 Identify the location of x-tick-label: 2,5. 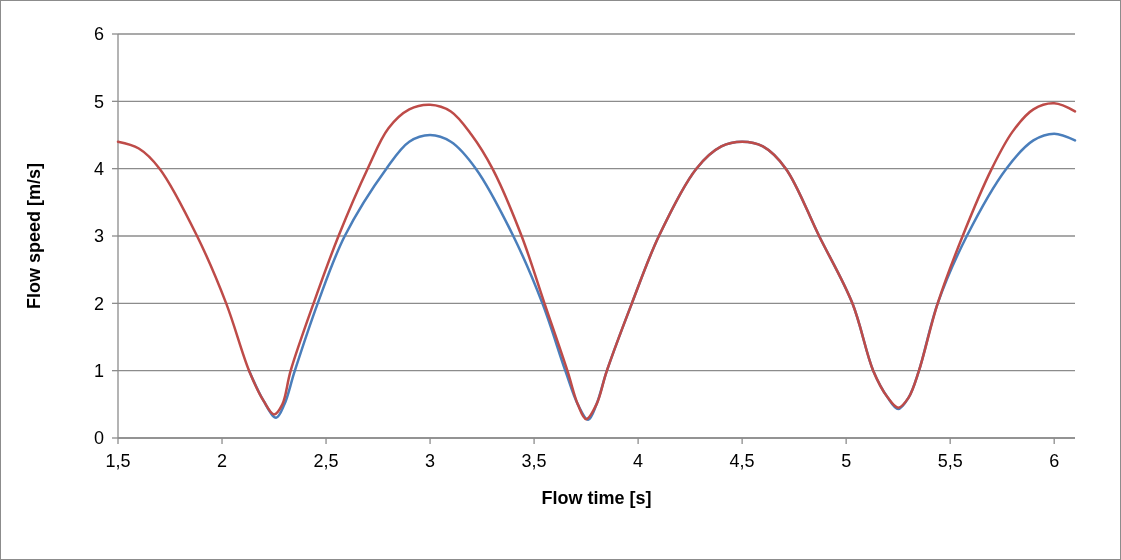
(326, 461).